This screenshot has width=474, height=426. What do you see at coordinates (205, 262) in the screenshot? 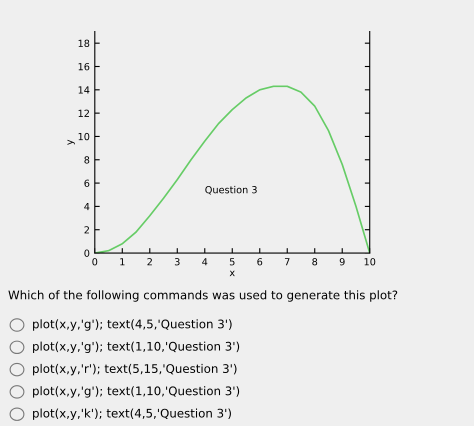
I see `x-tick-label: 4` at bounding box center [205, 262].